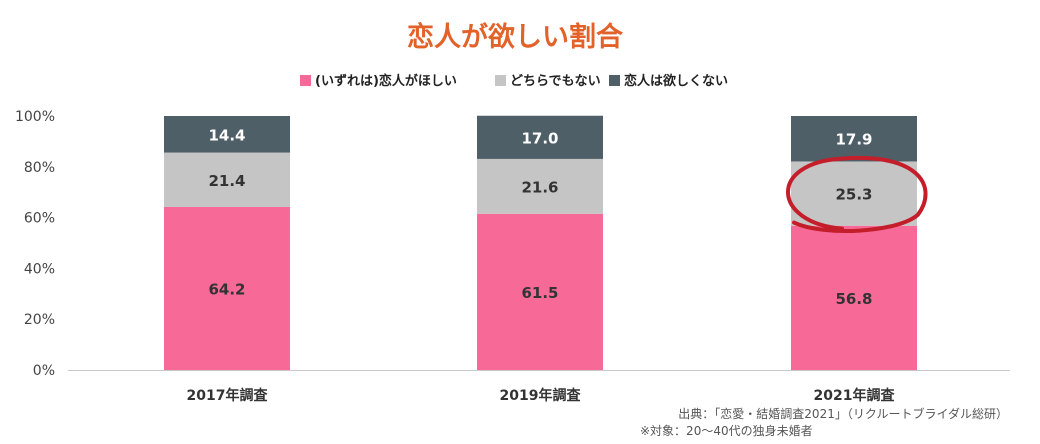 This screenshot has width=1040, height=444. I want to click on x-tick-label: 2019年調査, so click(541, 395).